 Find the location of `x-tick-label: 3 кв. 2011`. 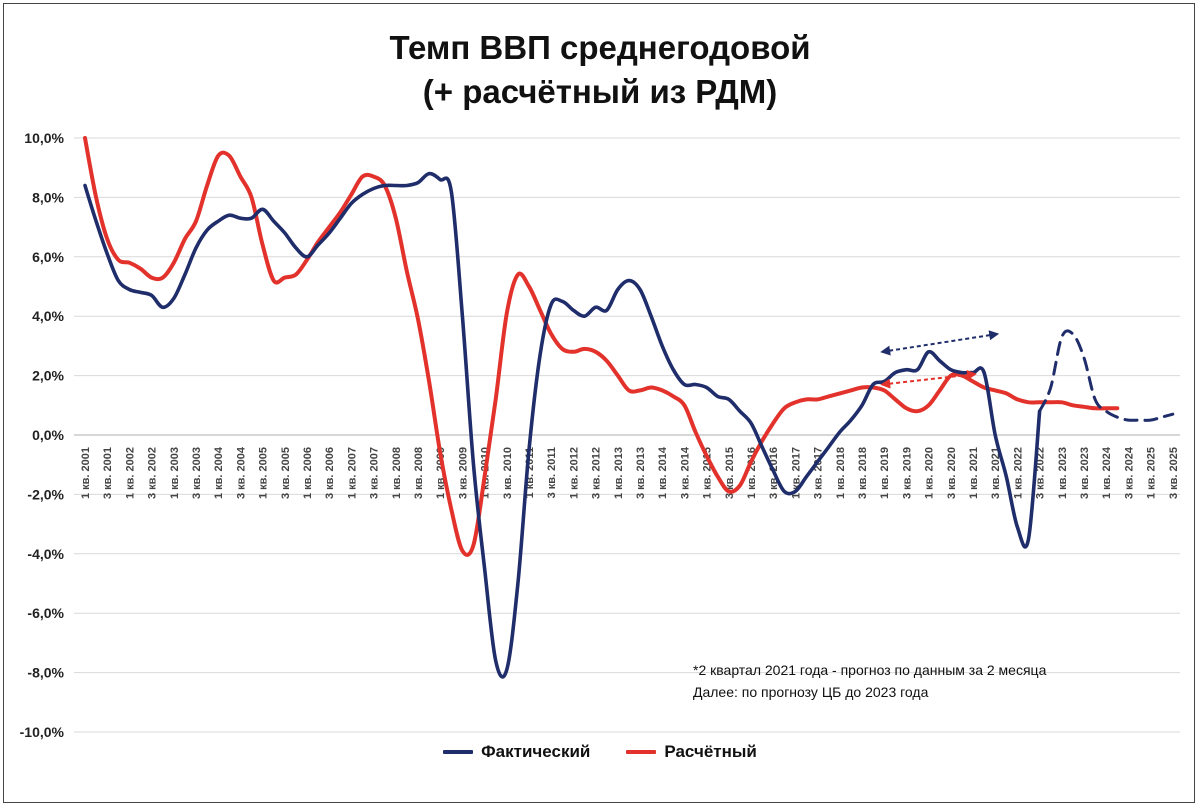

x-tick-label: 3 кв. 2011 is located at coordinates (552, 472).